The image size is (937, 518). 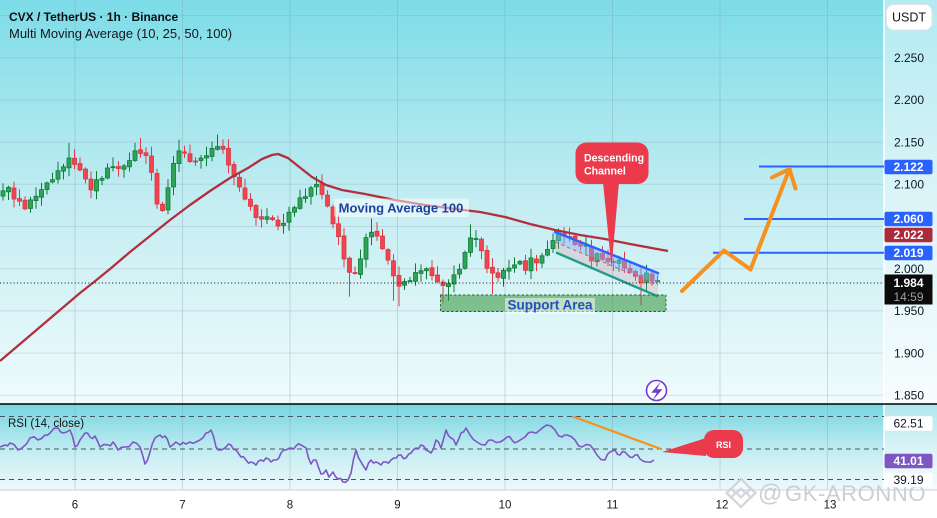 I want to click on svg-text: USDT, so click(x=909, y=18).